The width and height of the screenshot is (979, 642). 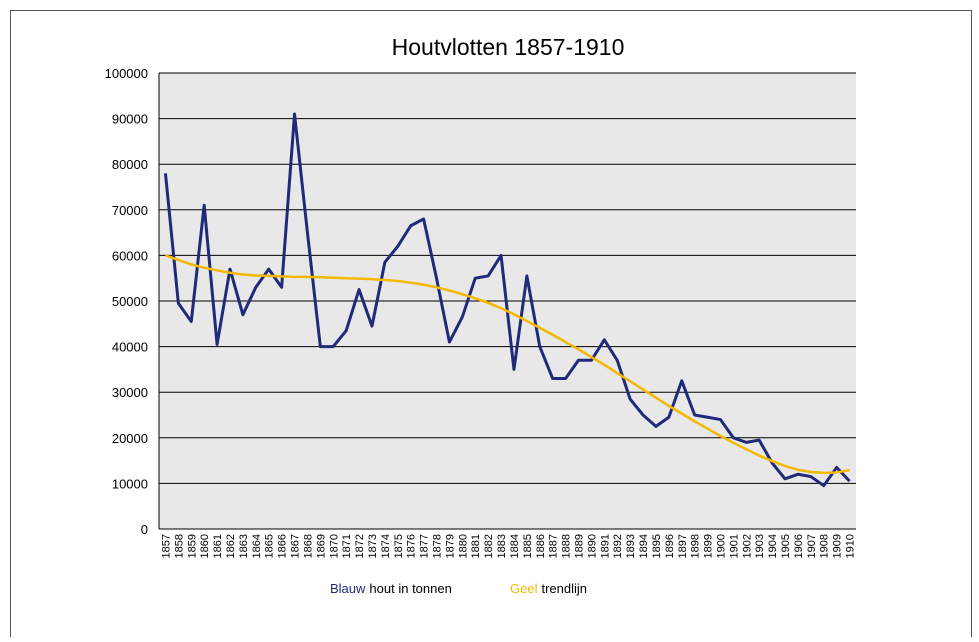 I want to click on legend-entry: Geel trendlijn, so click(x=548, y=588).